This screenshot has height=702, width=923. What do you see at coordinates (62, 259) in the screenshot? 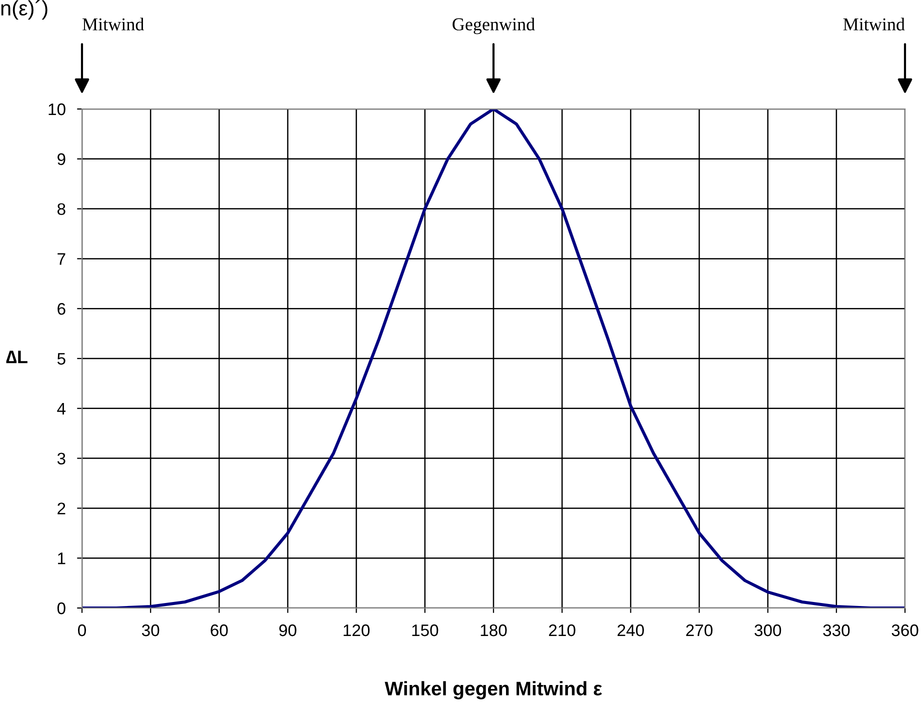
I see `y-tick-label: 7` at bounding box center [62, 259].